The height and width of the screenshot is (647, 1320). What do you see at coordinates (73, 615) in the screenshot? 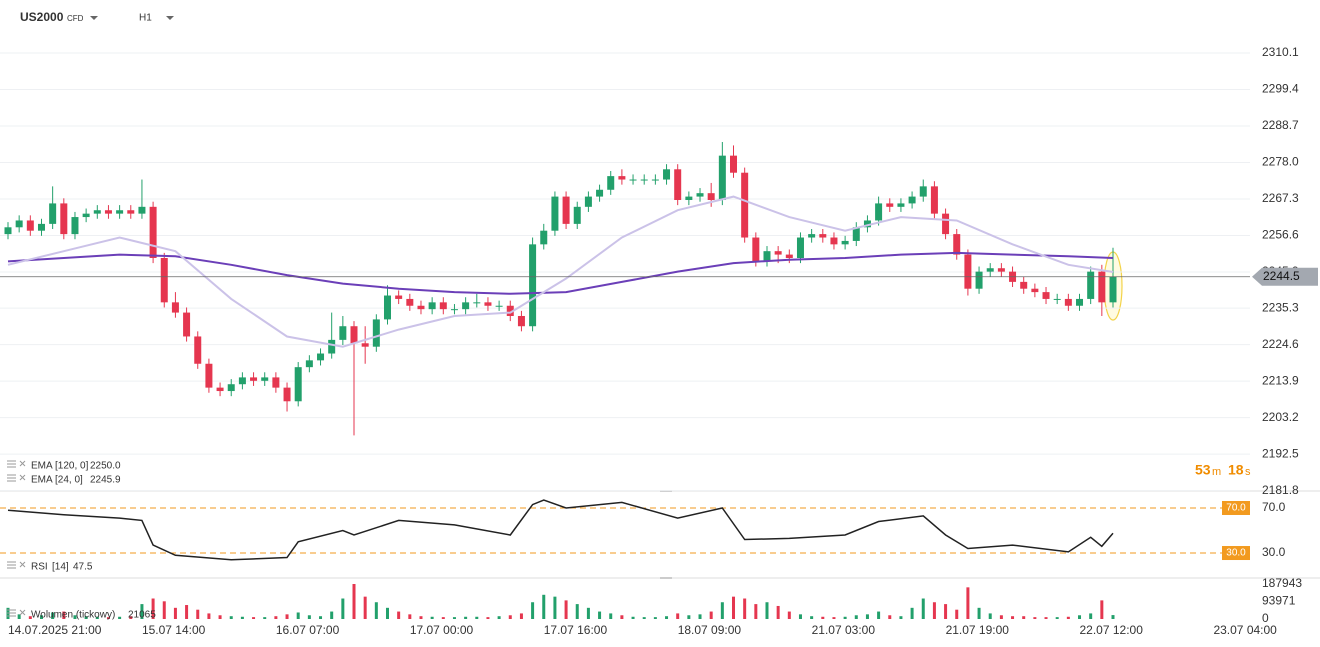
I see `legend-name: Wolumen (tickowy)` at bounding box center [73, 615].